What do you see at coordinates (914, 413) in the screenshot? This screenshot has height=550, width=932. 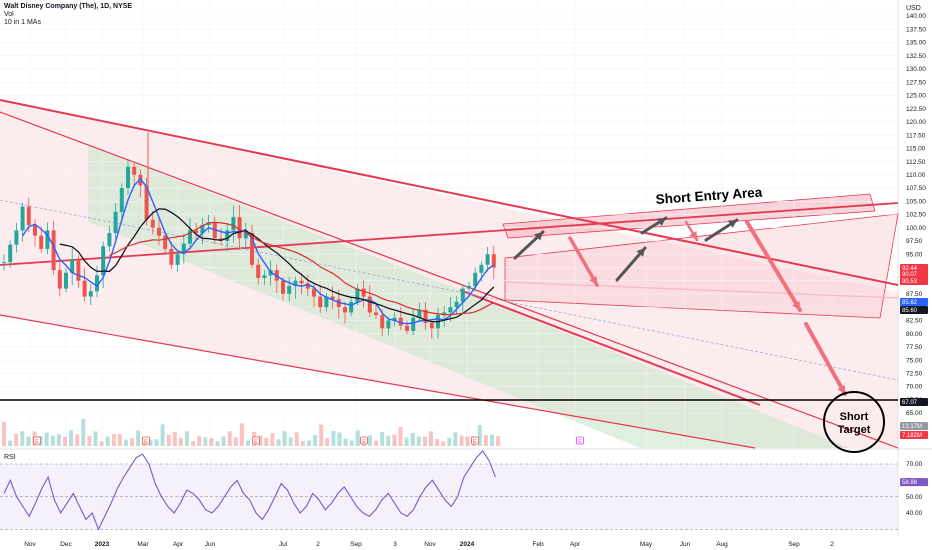 I see `price-tick-label: 65.00` at bounding box center [914, 413].